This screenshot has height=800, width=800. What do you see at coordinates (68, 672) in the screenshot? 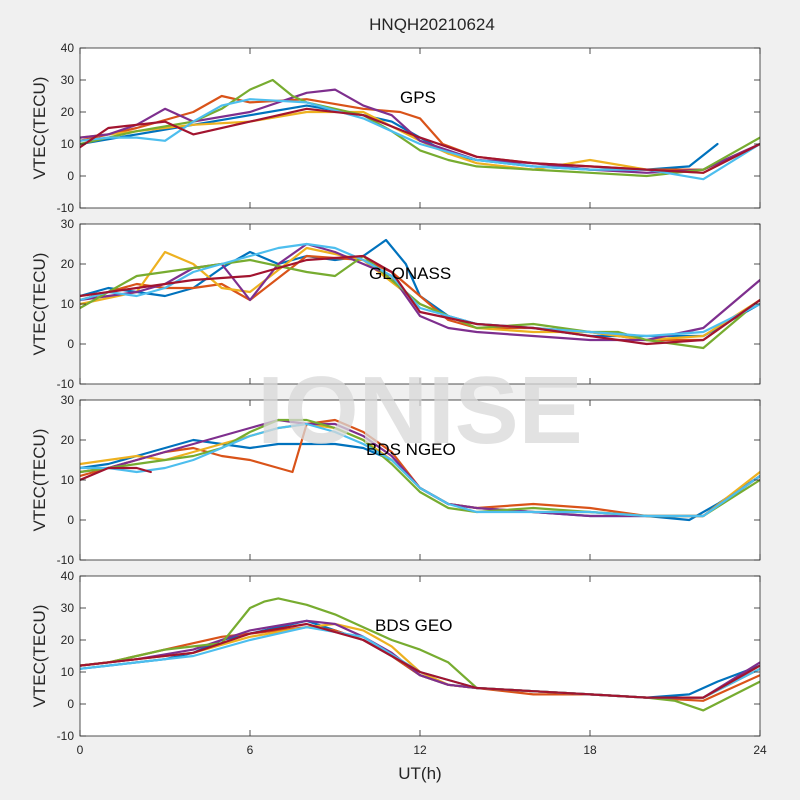
I see `panel-bds-geo-y-tick-label: 10` at bounding box center [68, 672].